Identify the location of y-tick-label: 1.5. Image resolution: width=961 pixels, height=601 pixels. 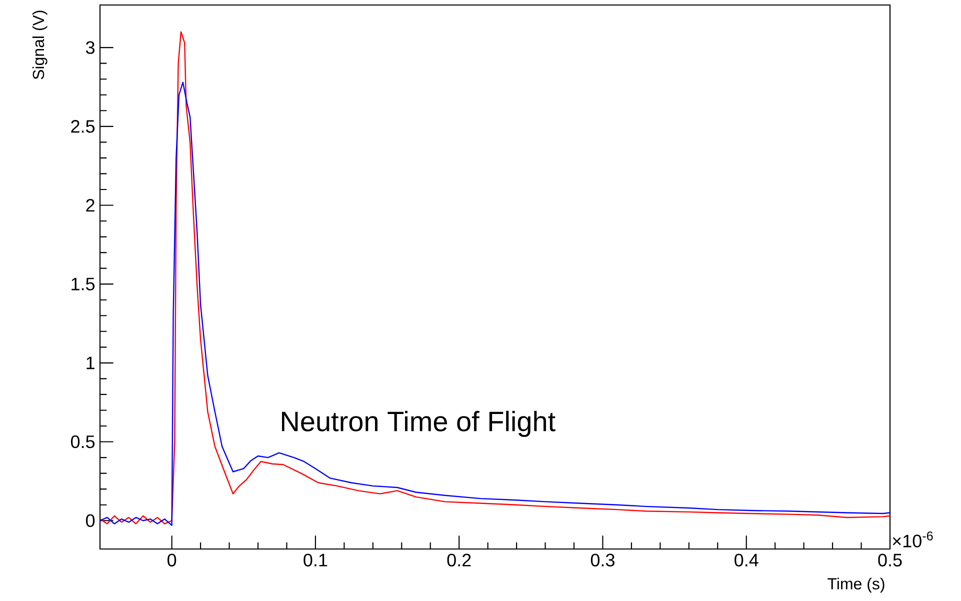
(83, 284).